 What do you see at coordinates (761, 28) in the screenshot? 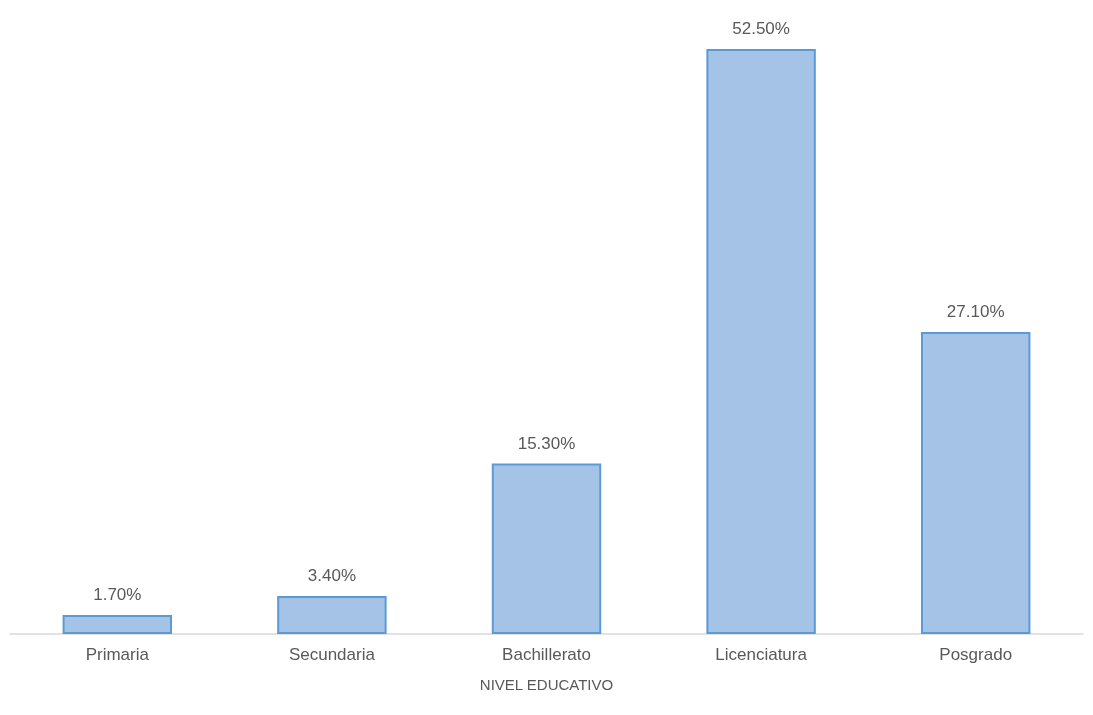
I see `data-label: 52.50%` at bounding box center [761, 28].